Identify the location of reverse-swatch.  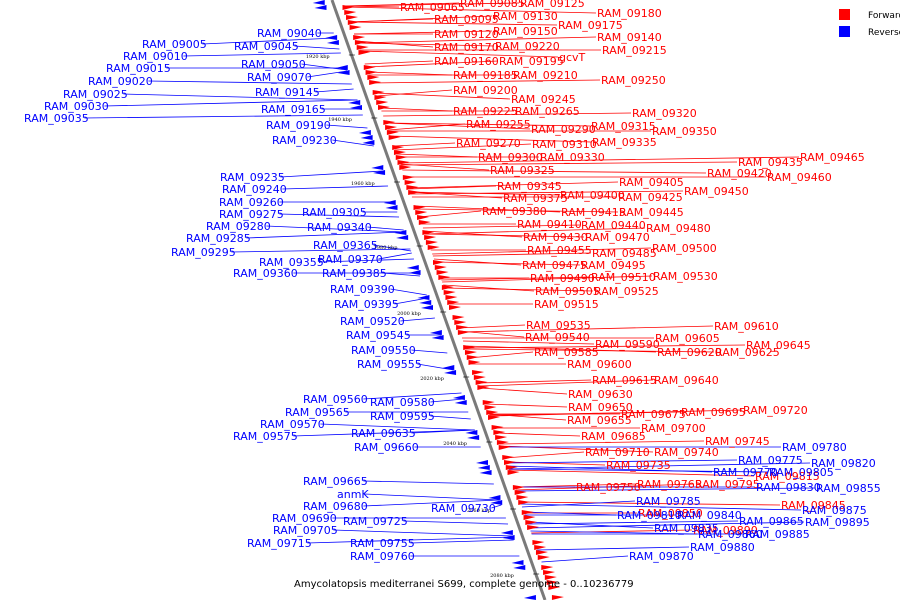
(844, 31).